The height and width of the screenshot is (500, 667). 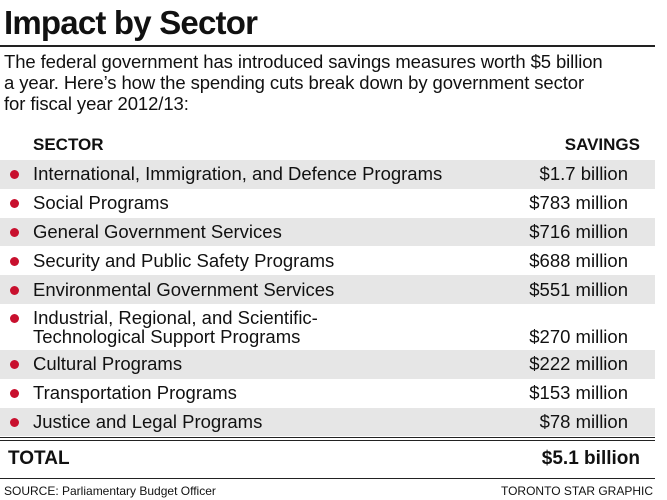 What do you see at coordinates (578, 393) in the screenshot?
I see `savings-value: $153 million` at bounding box center [578, 393].